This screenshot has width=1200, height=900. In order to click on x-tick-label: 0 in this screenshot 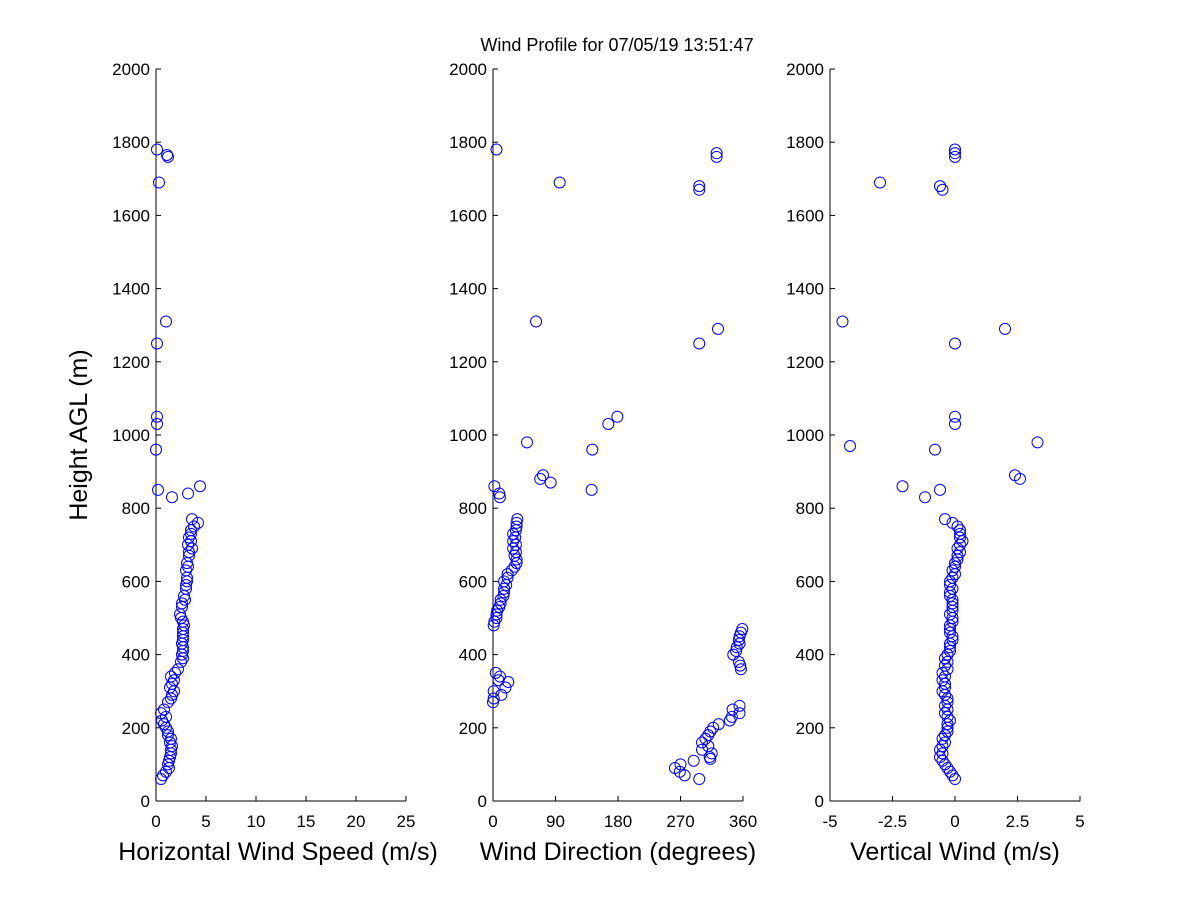, I will do `click(155, 821)`.